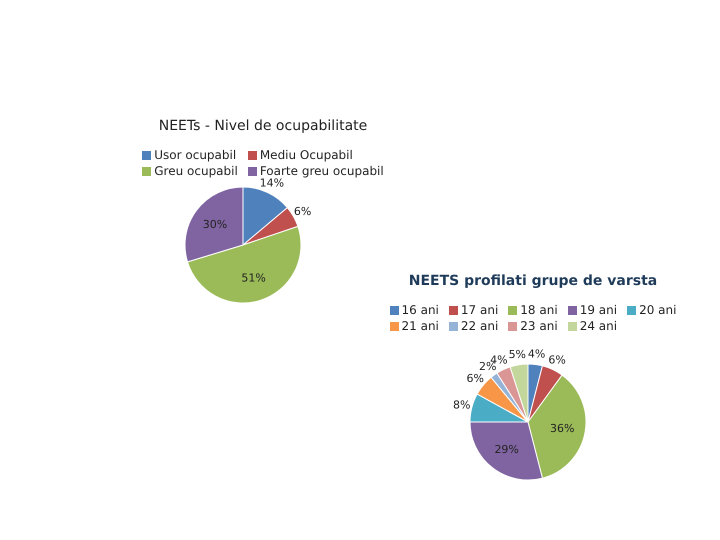  Describe the element at coordinates (420, 310) in the screenshot. I see `legend-label: 16 ani` at that location.